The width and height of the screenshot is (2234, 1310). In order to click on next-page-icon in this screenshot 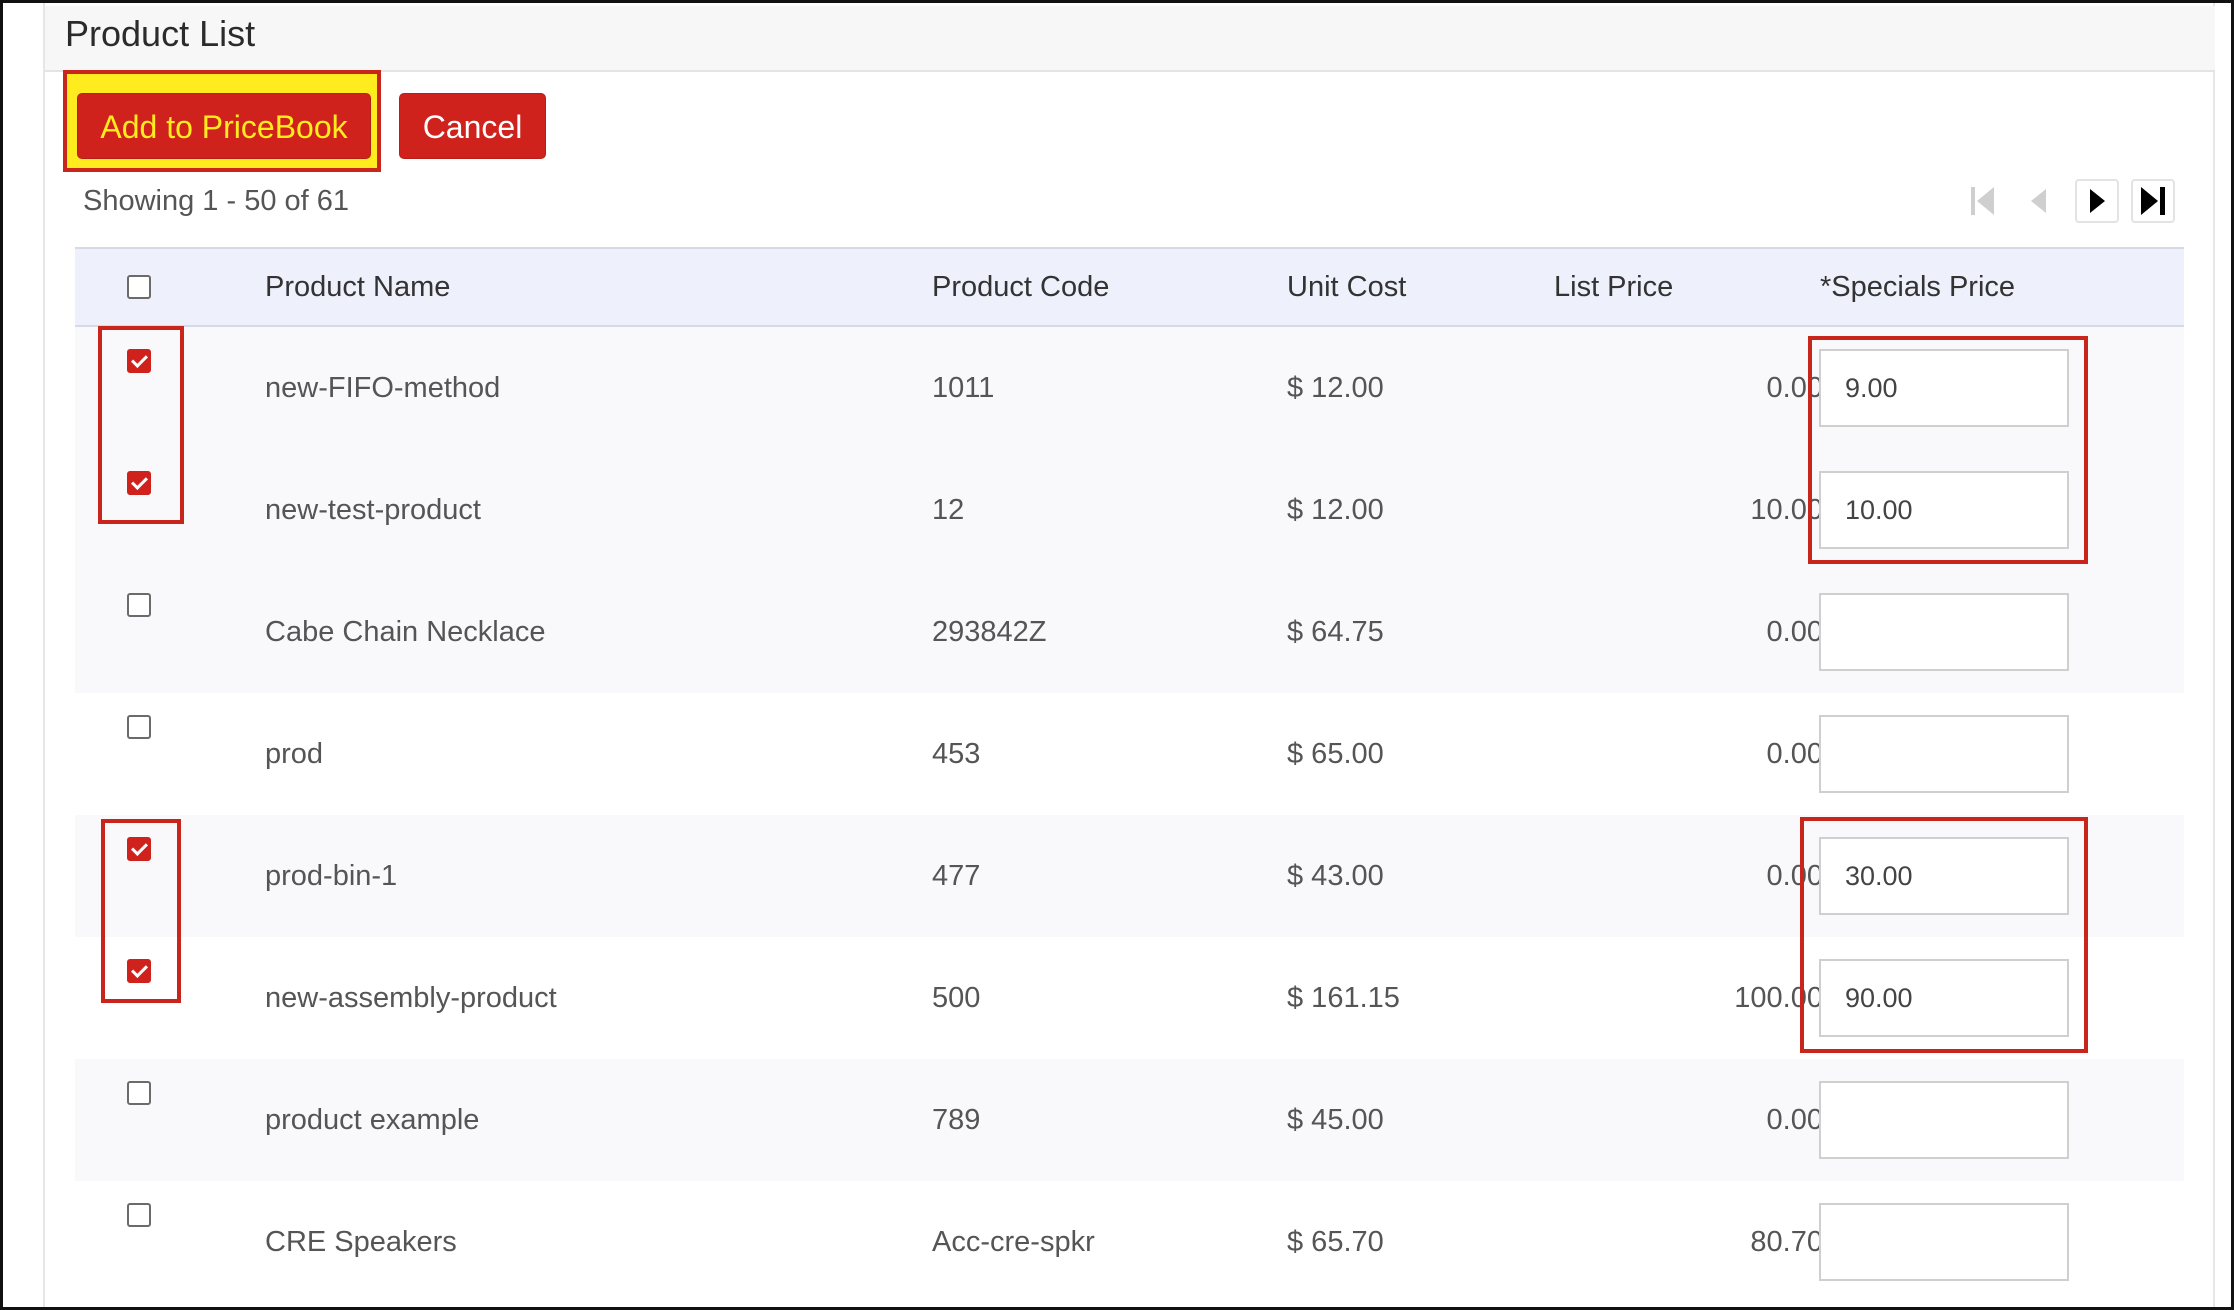, I will do `click(2097, 201)`.